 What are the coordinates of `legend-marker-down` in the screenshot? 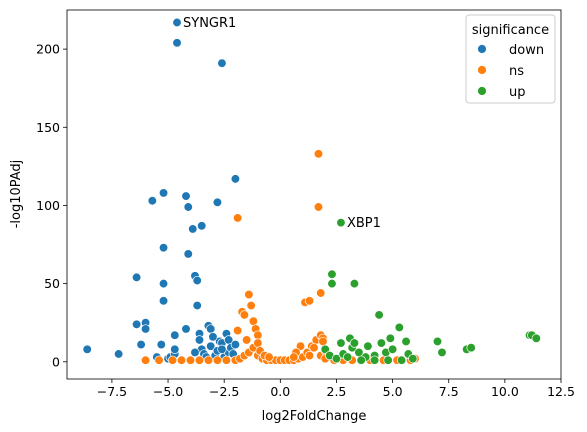 It's located at (482, 49).